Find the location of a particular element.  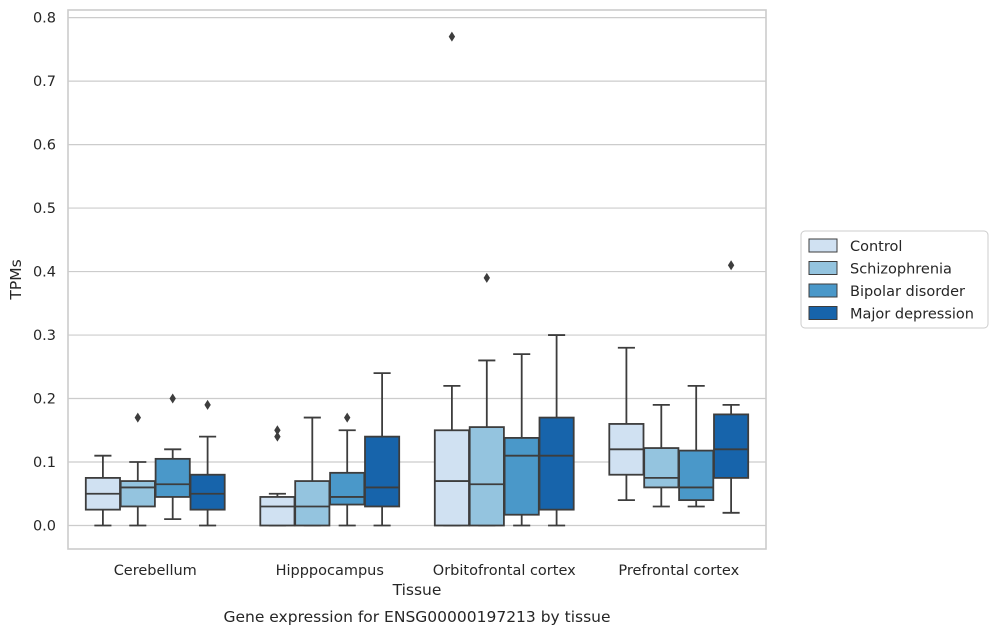

y-tick-label: 0.2 is located at coordinates (44, 400).